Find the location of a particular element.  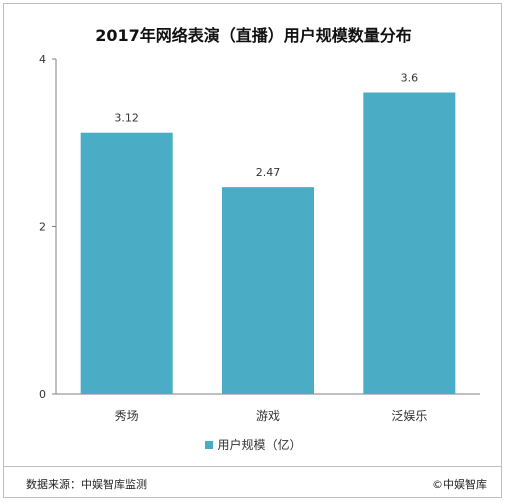

copyright: ©中娱智库 is located at coordinates (459, 484).